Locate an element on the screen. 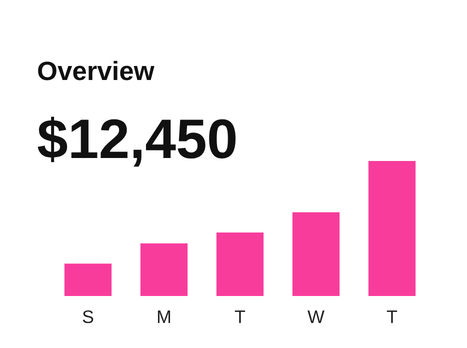  x-tick-label: S is located at coordinates (88, 317).